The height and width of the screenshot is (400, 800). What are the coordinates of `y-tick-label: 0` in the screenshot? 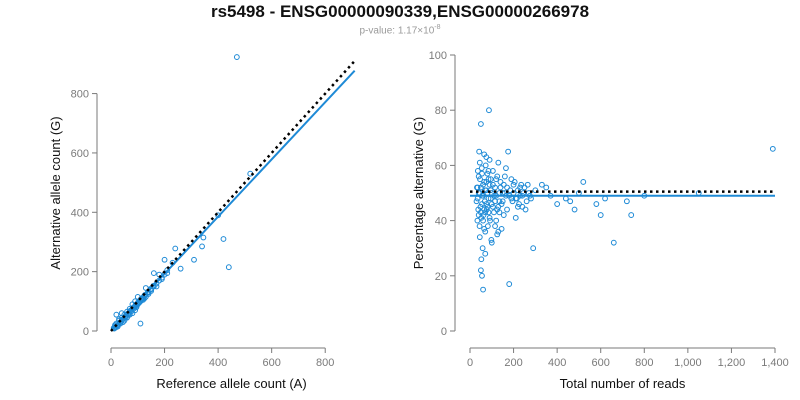 It's located at (444, 332).